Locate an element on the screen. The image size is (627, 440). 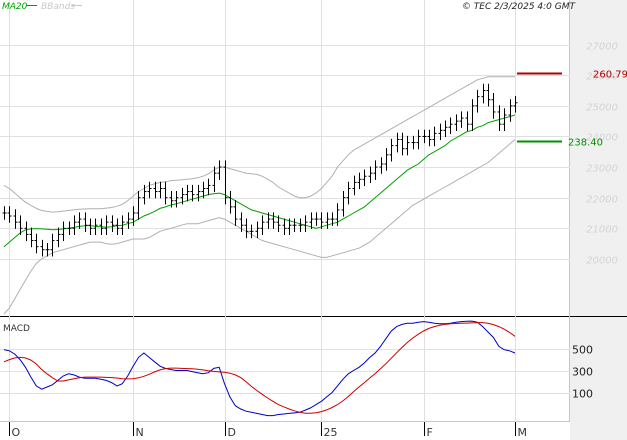
price-tick-label: 22000 is located at coordinates (602, 200).